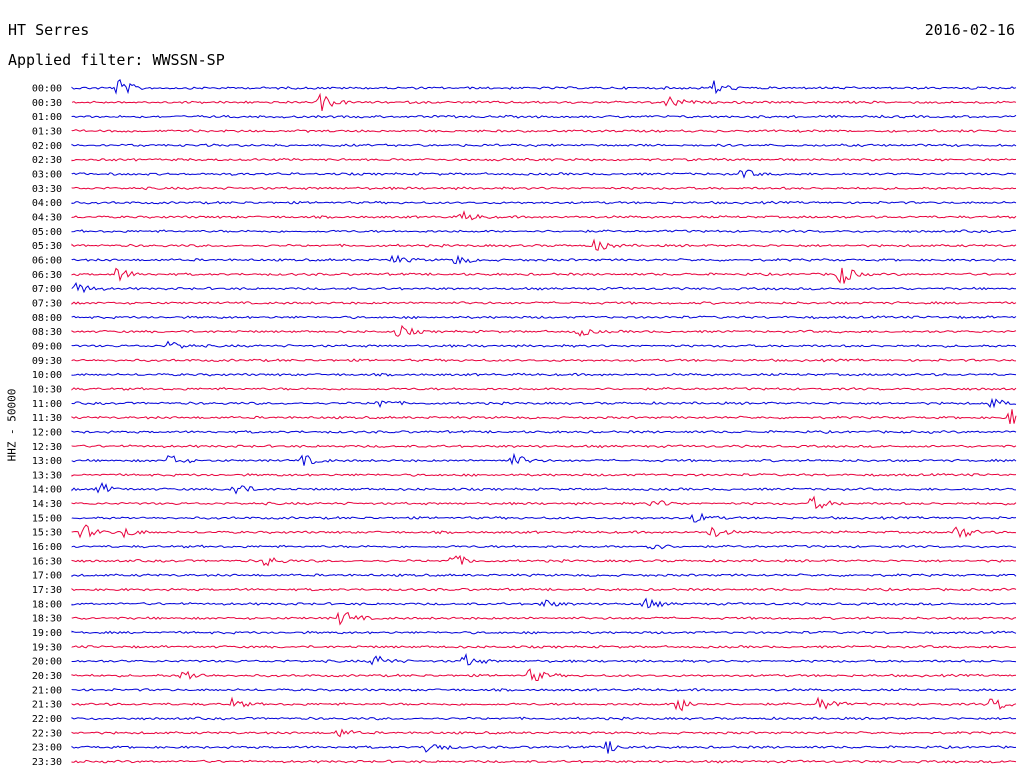  Describe the element at coordinates (47, 203) in the screenshot. I see `time-label: 04:00` at that location.